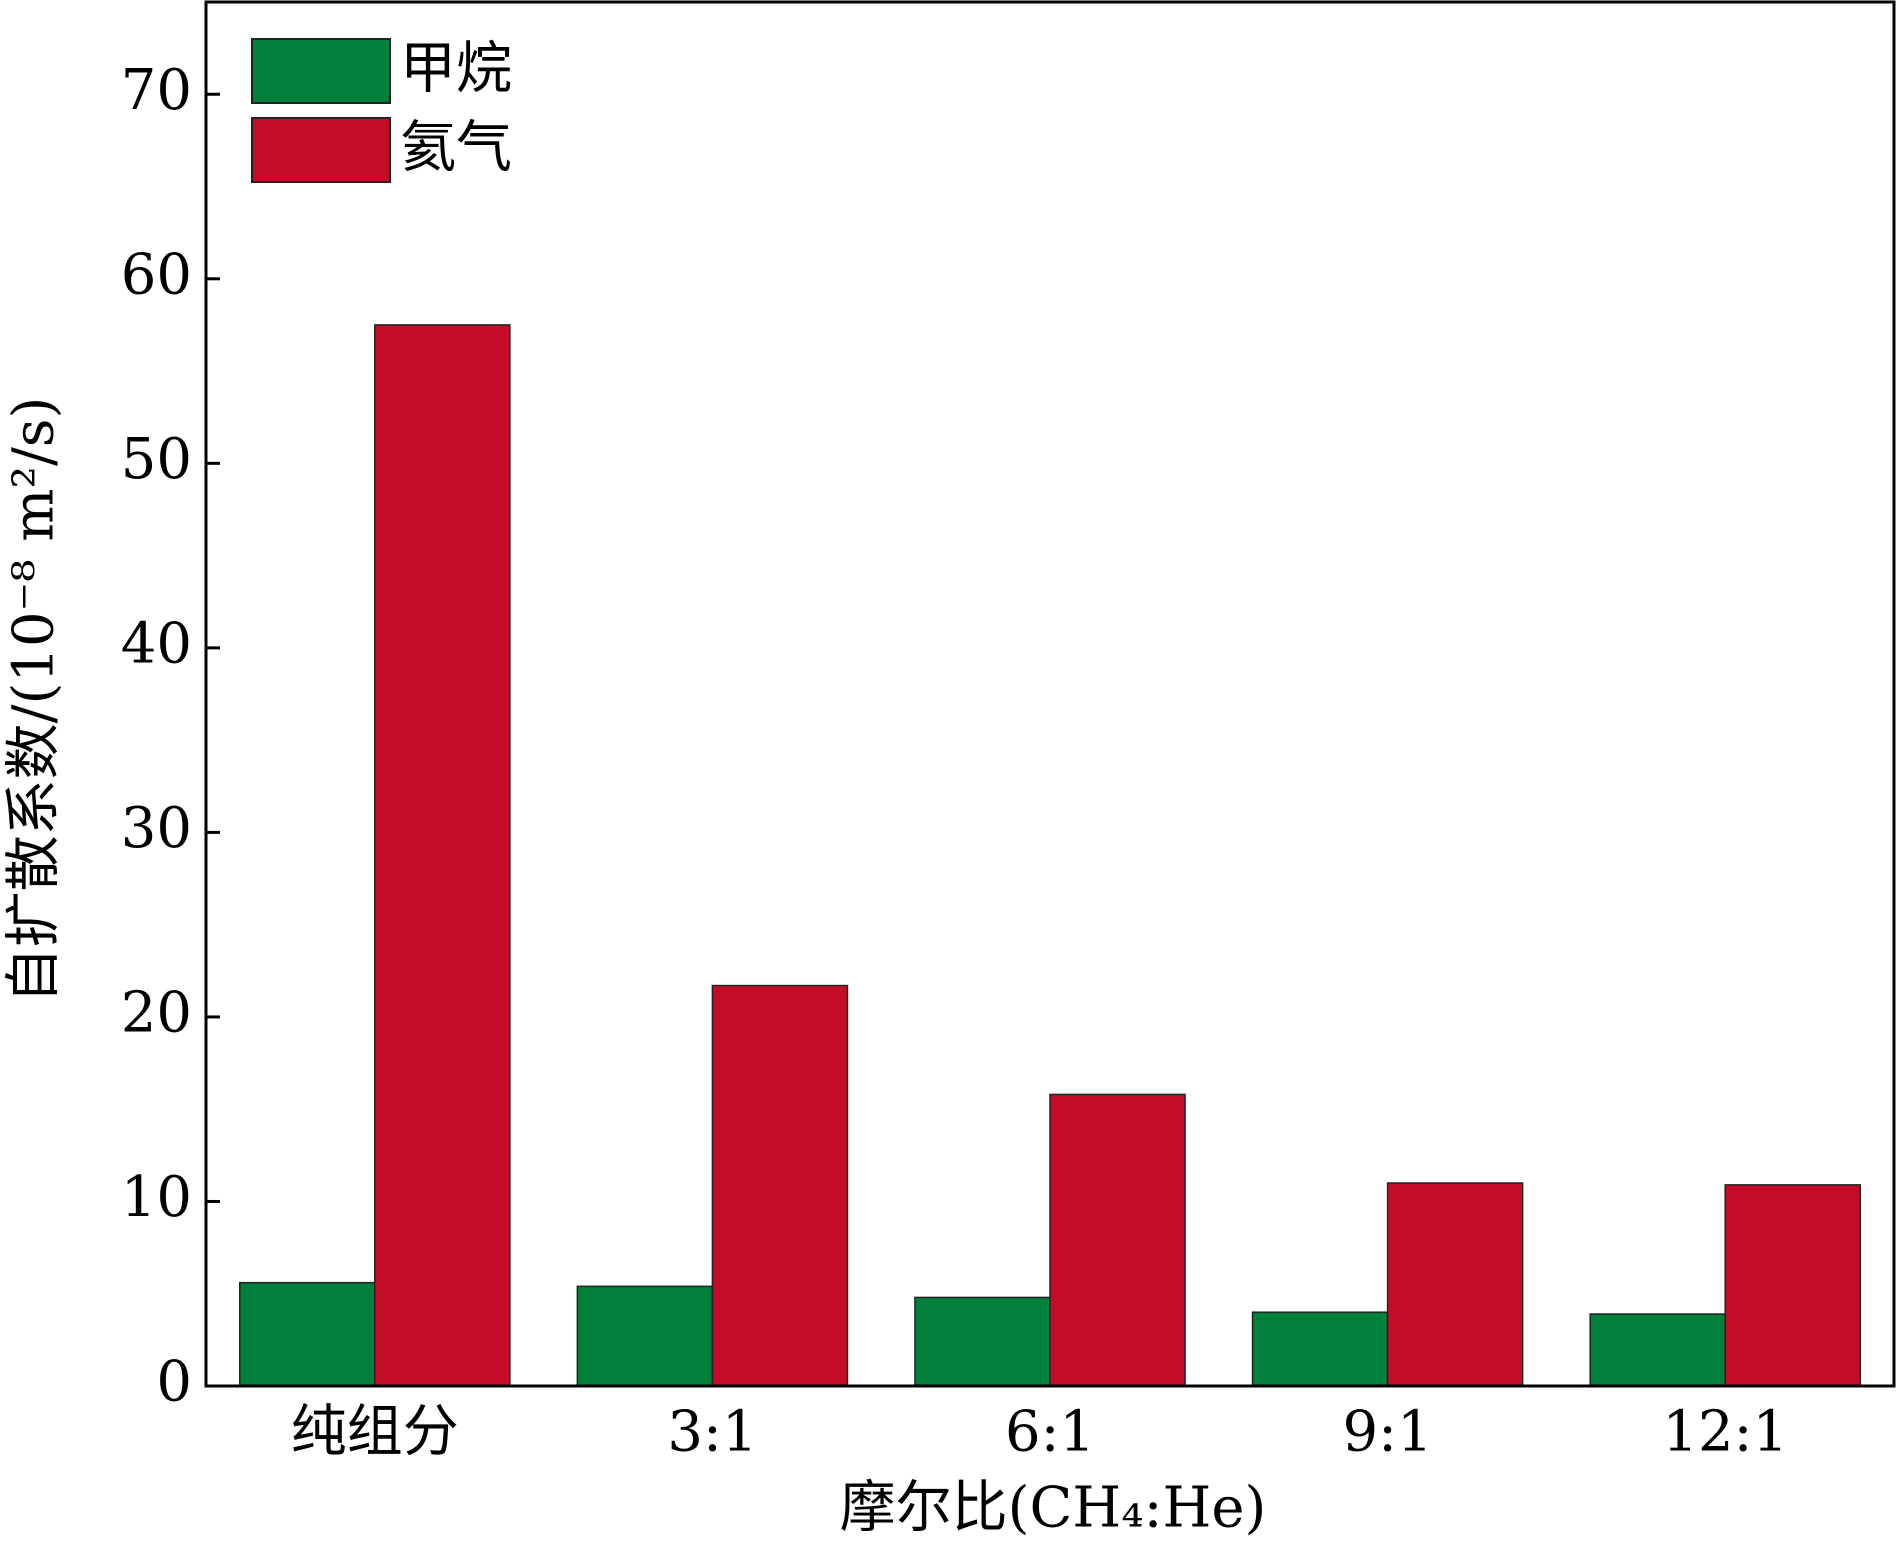 The height and width of the screenshot is (1549, 1898). What do you see at coordinates (156, 90) in the screenshot?
I see `y-tick-label: 70` at bounding box center [156, 90].